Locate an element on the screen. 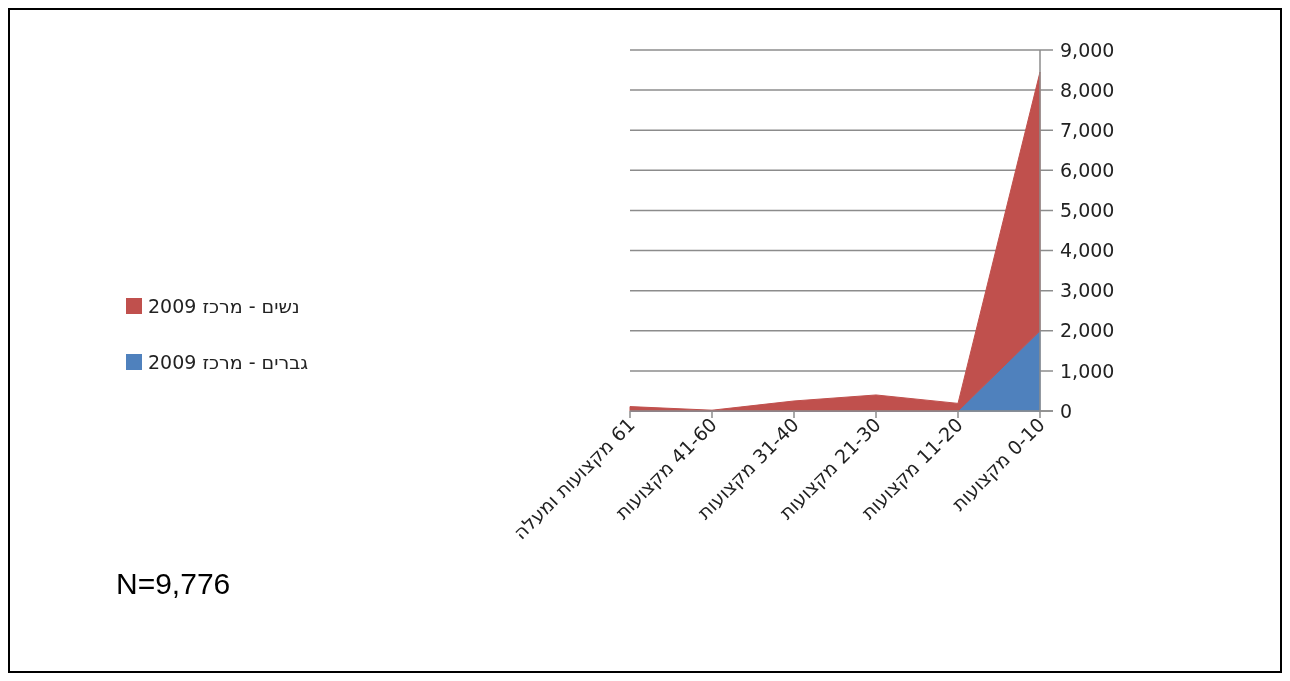 Image resolution: width=1290 pixels, height=681 pixels. y-tick-label: 1,000 is located at coordinates (1087, 370).